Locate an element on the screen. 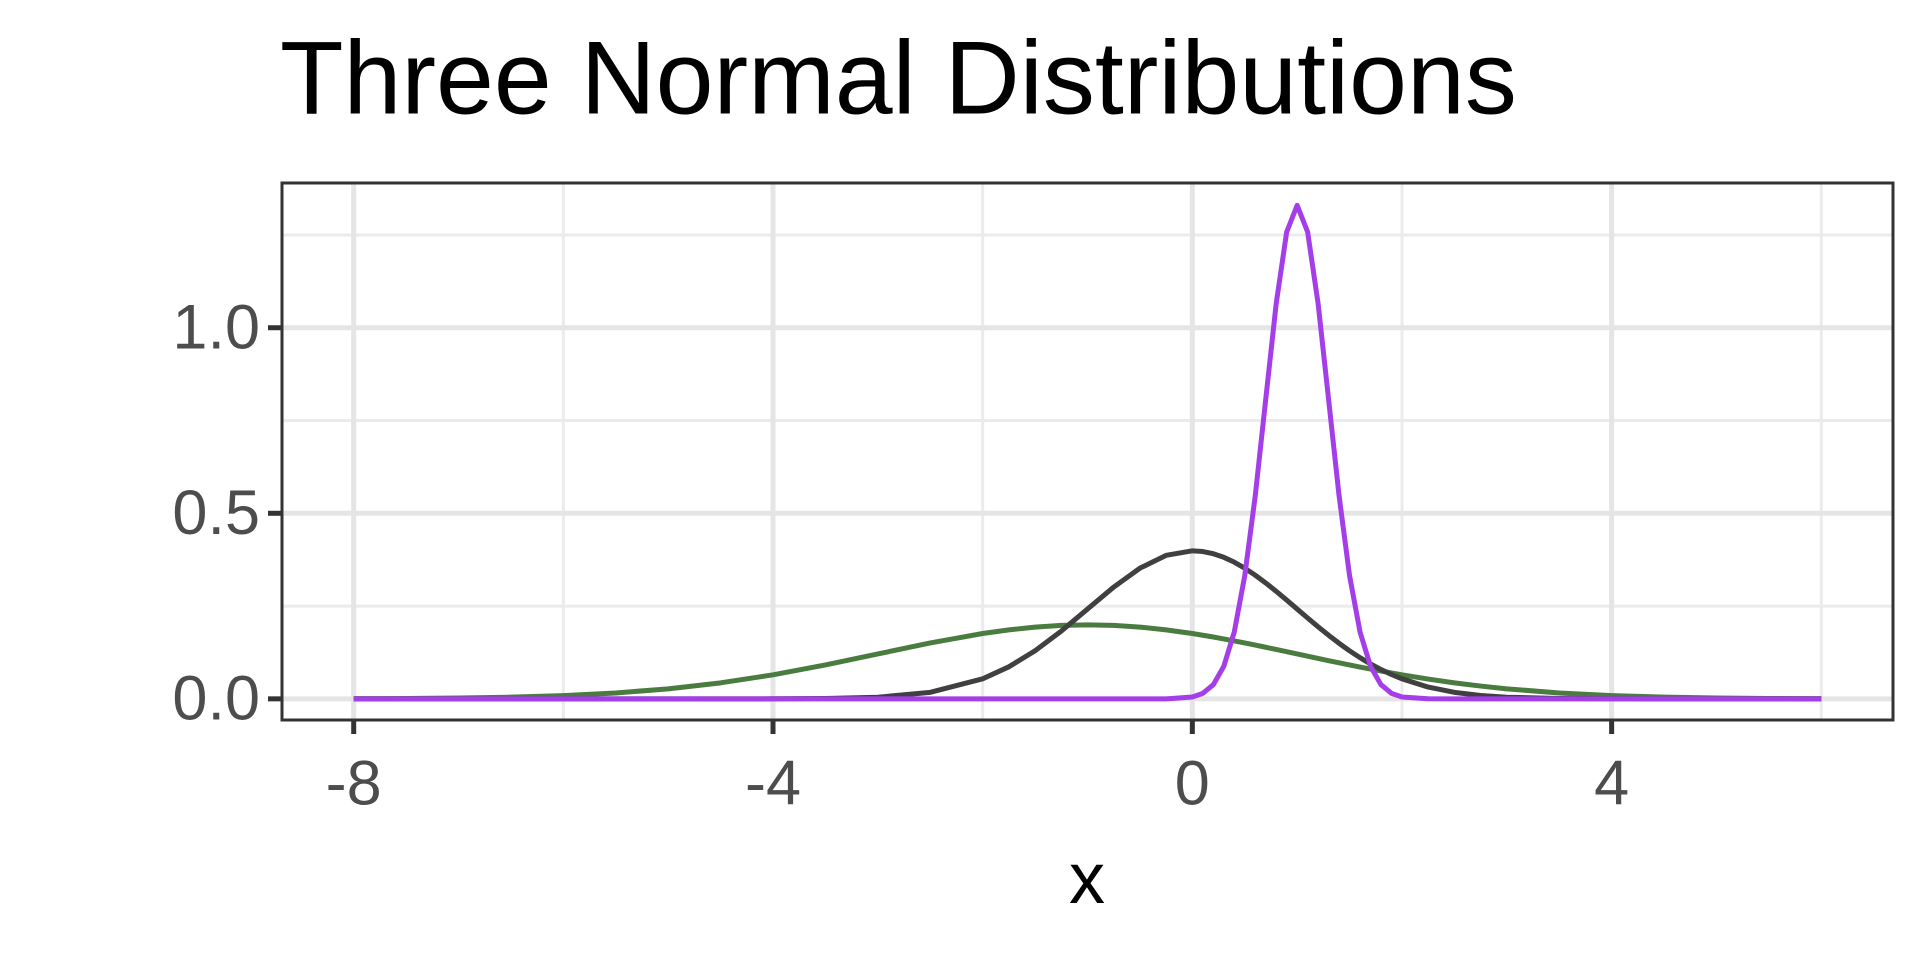  x-tick-label: -8 is located at coordinates (354, 784).